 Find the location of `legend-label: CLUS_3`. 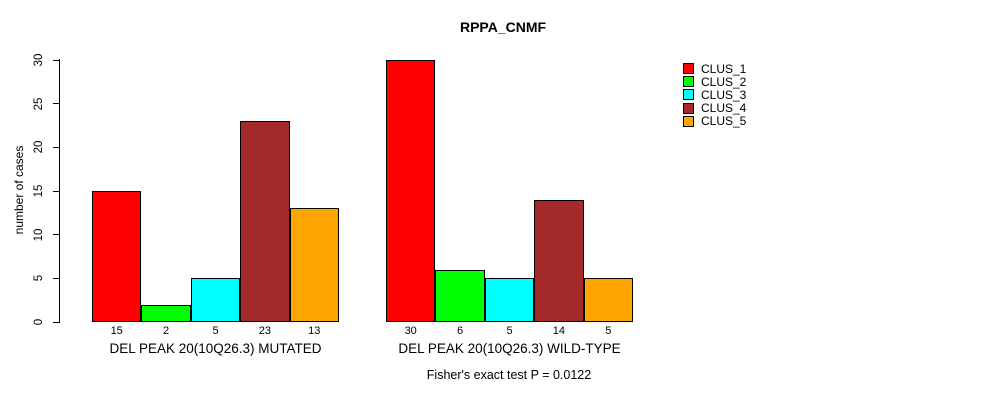

legend-label: CLUS_3 is located at coordinates (724, 94).